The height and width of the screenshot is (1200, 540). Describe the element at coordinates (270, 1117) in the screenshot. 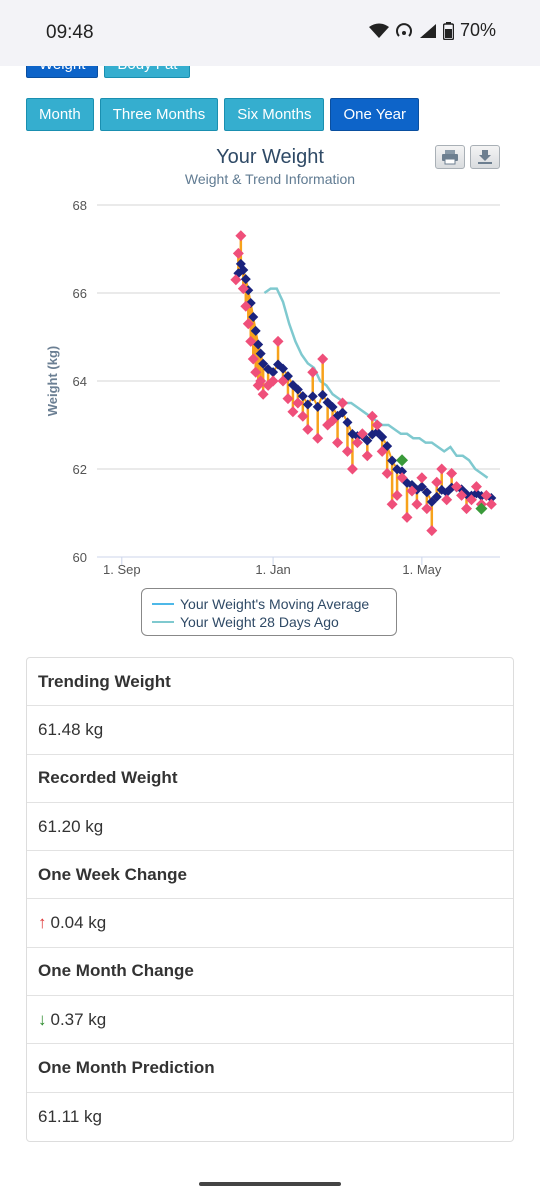

I see `stat-value: 61.11 kg` at that location.